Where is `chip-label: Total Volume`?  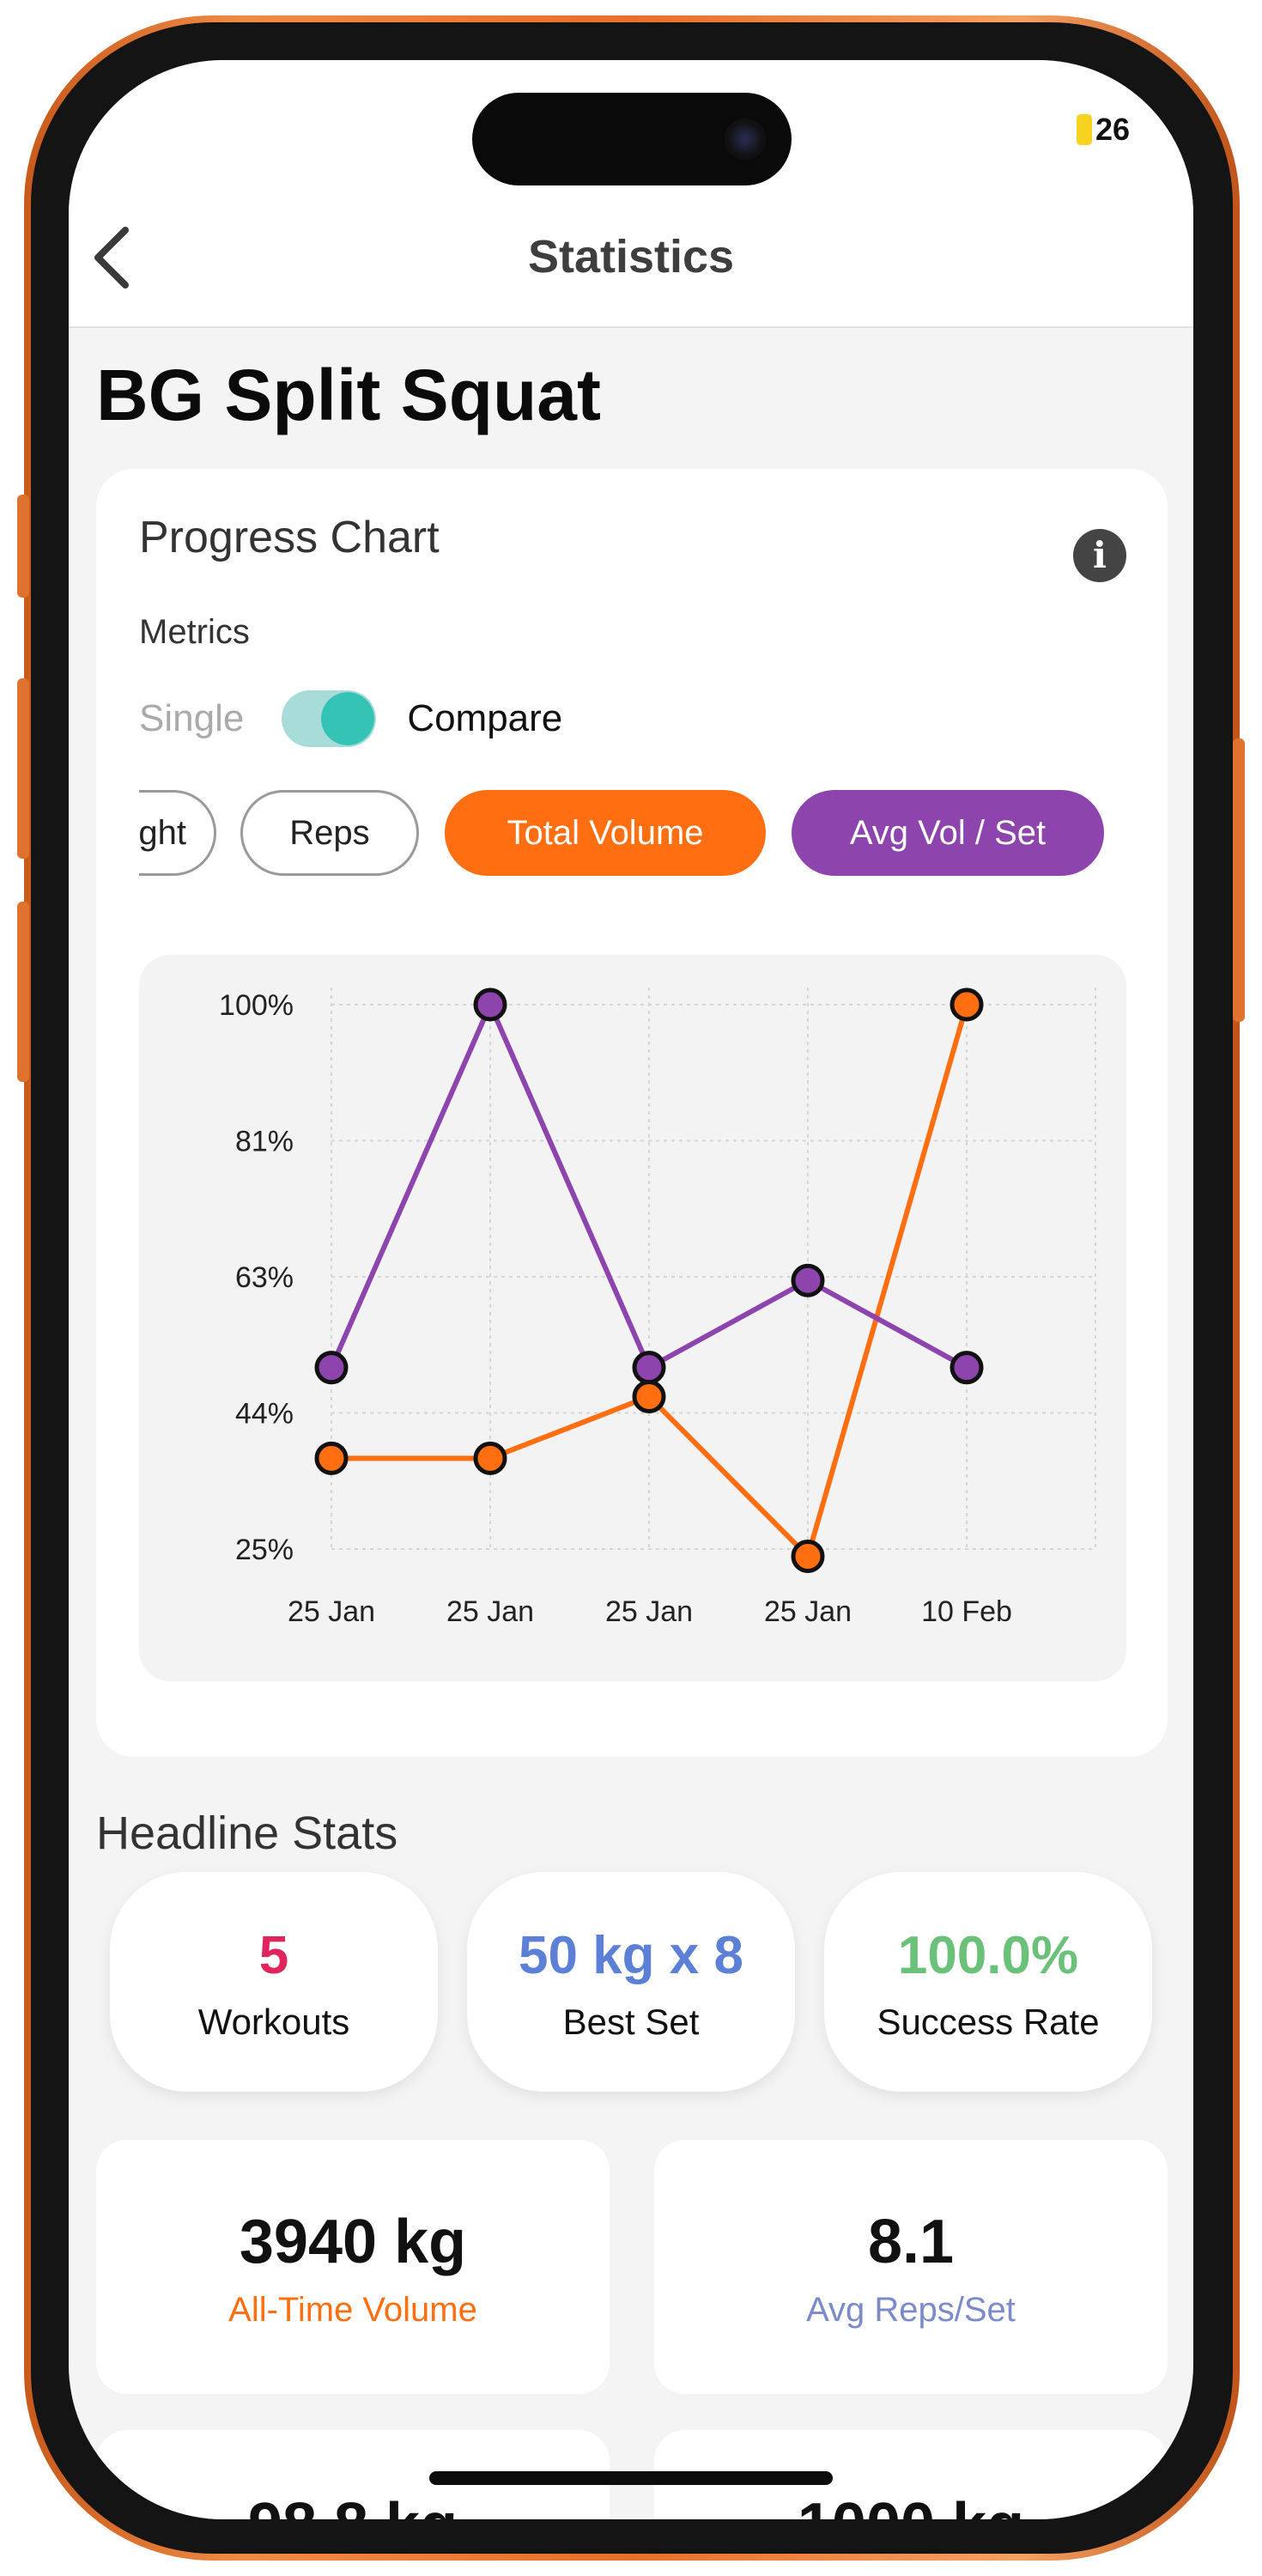
chip-label: Total Volume is located at coordinates (605, 832).